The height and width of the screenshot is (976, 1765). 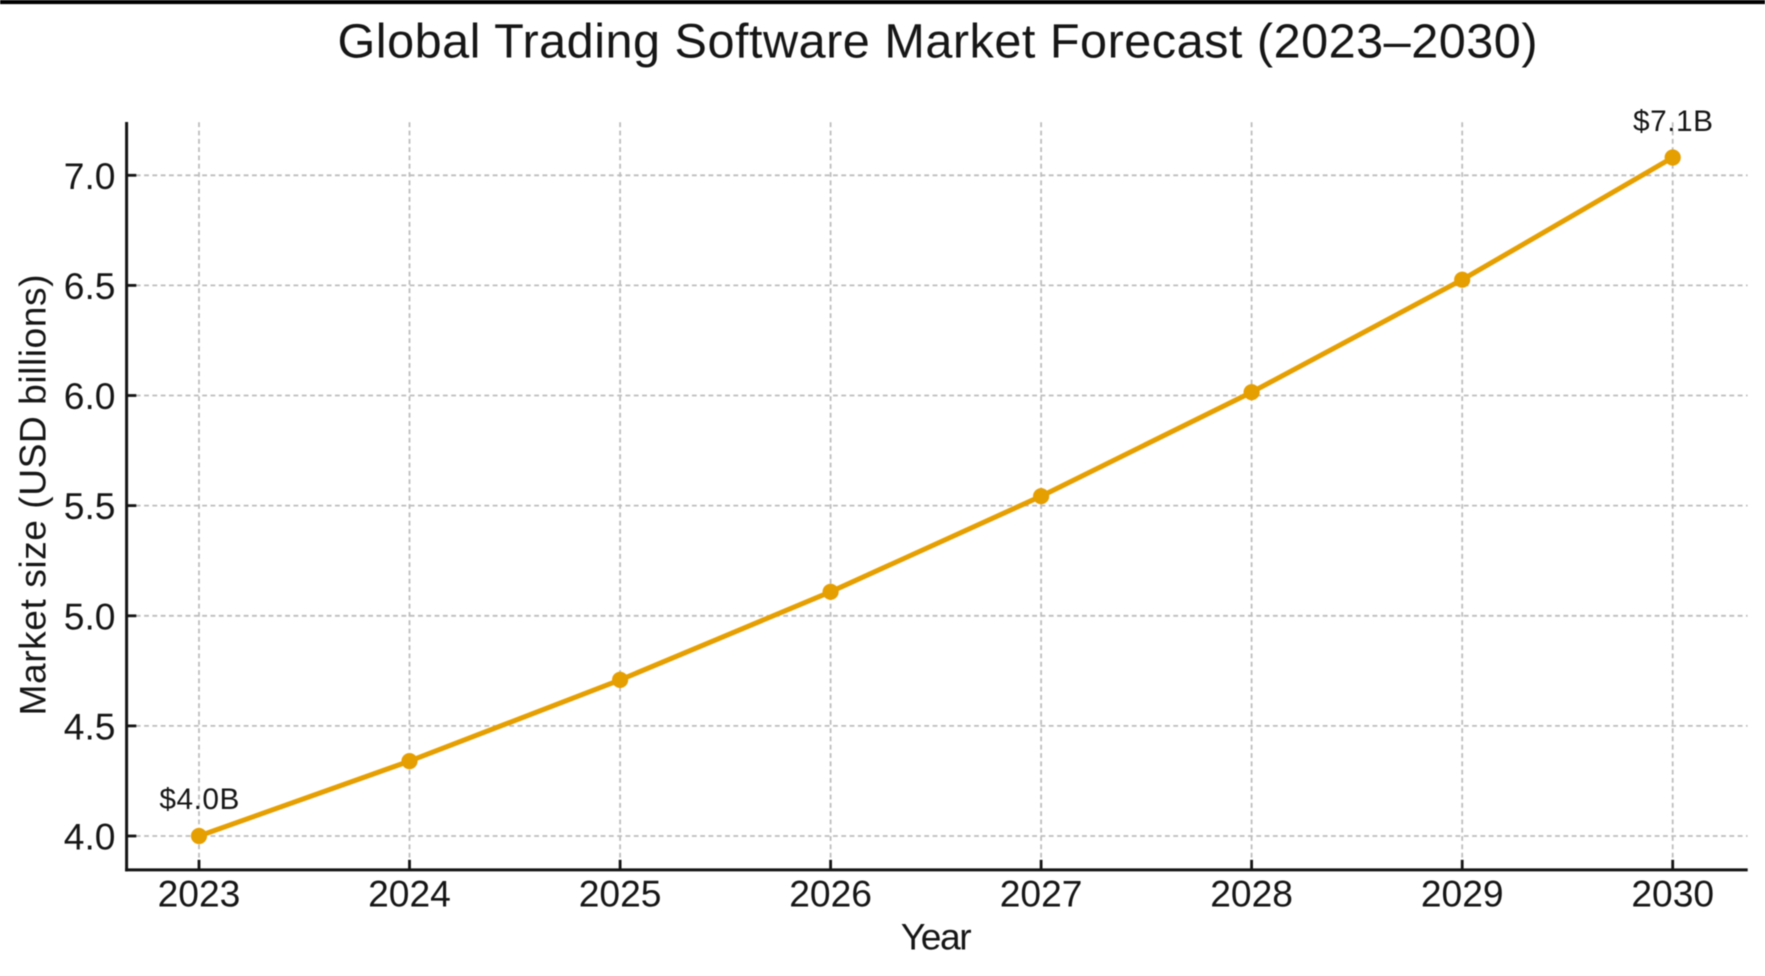 What do you see at coordinates (90, 616) in the screenshot?
I see `svg-text: 5.0` at bounding box center [90, 616].